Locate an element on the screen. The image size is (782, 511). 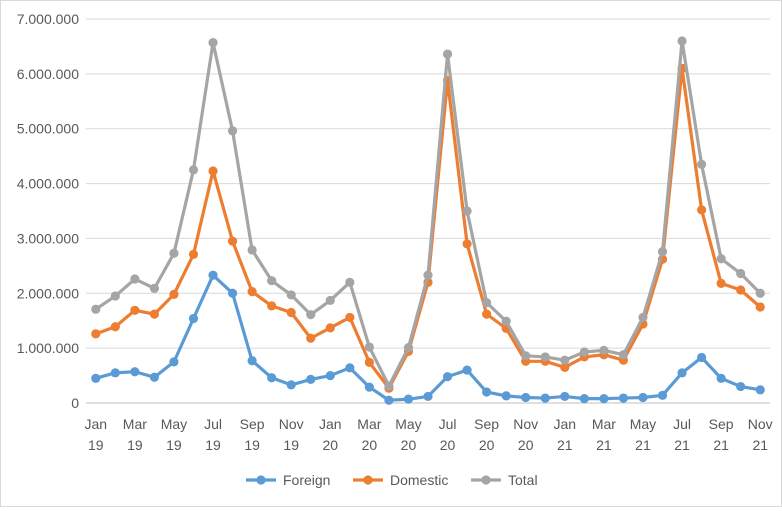
y-tick-label: 0 is located at coordinates (75, 403).